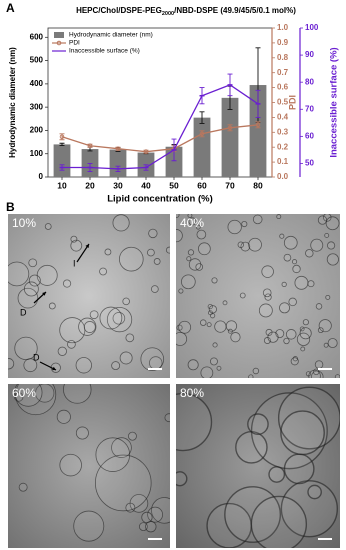 Image resolution: width=346 pixels, height=550 pixels. Describe the element at coordinates (283, 146) in the screenshot. I see `y2-tick-label: 0.2` at that location.